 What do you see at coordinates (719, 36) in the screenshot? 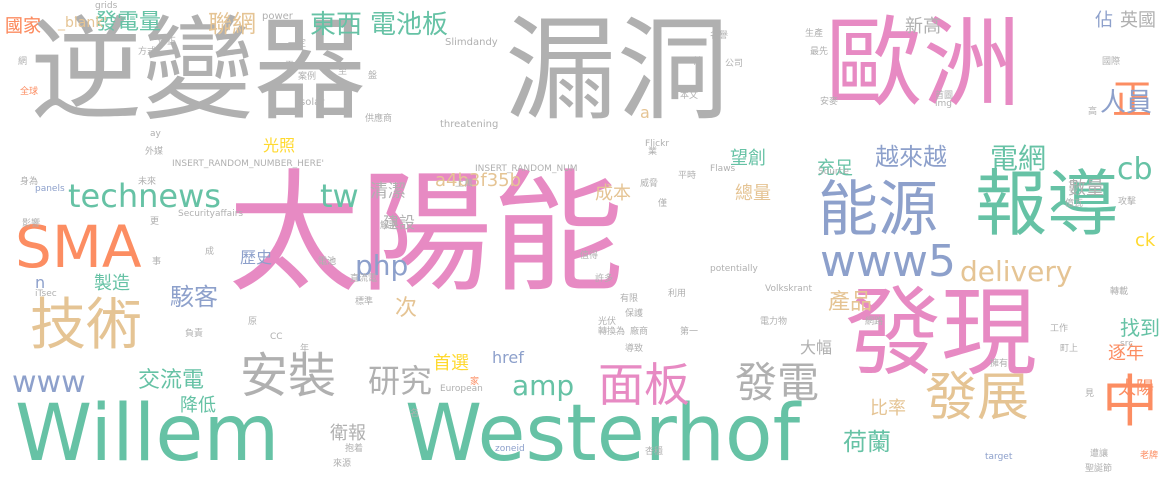
I see `cloud-word: 名譽` at bounding box center [719, 36].